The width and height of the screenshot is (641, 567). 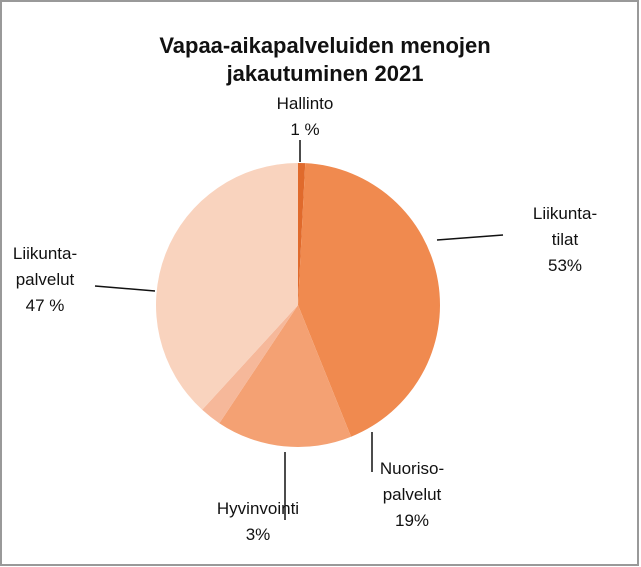 I want to click on category-label-line: Hyvinvointi, so click(x=258, y=508).